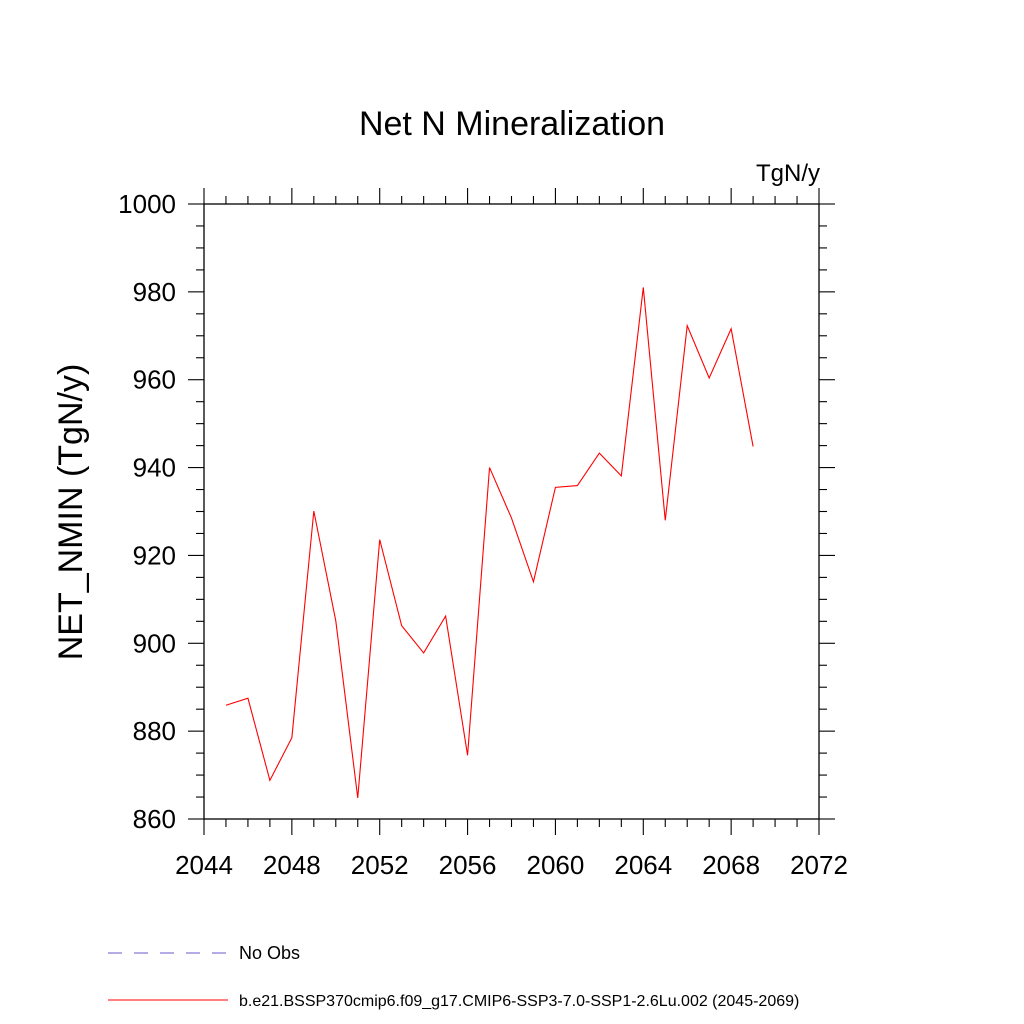 The width and height of the screenshot is (1024, 1024). Describe the element at coordinates (788, 173) in the screenshot. I see `units-label: TgN/y` at that location.